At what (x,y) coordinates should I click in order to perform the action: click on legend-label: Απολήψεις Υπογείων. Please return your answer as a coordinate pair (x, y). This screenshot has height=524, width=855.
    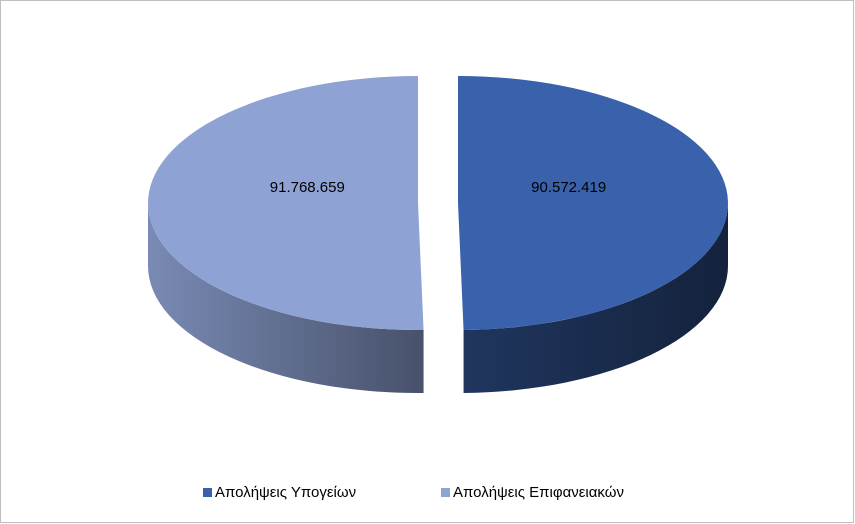
    Looking at the image, I should click on (285, 492).